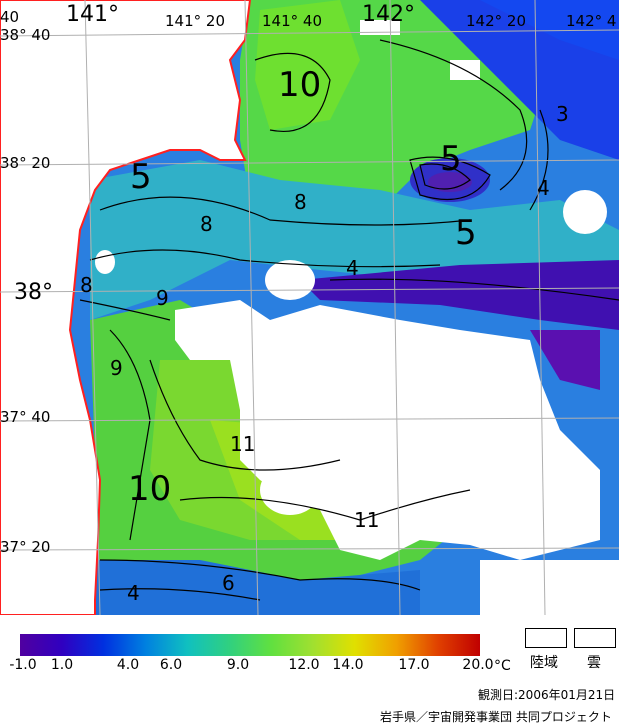  Describe the element at coordinates (414, 665) in the screenshot. I see `colorbar-tick: 17.0` at that location.